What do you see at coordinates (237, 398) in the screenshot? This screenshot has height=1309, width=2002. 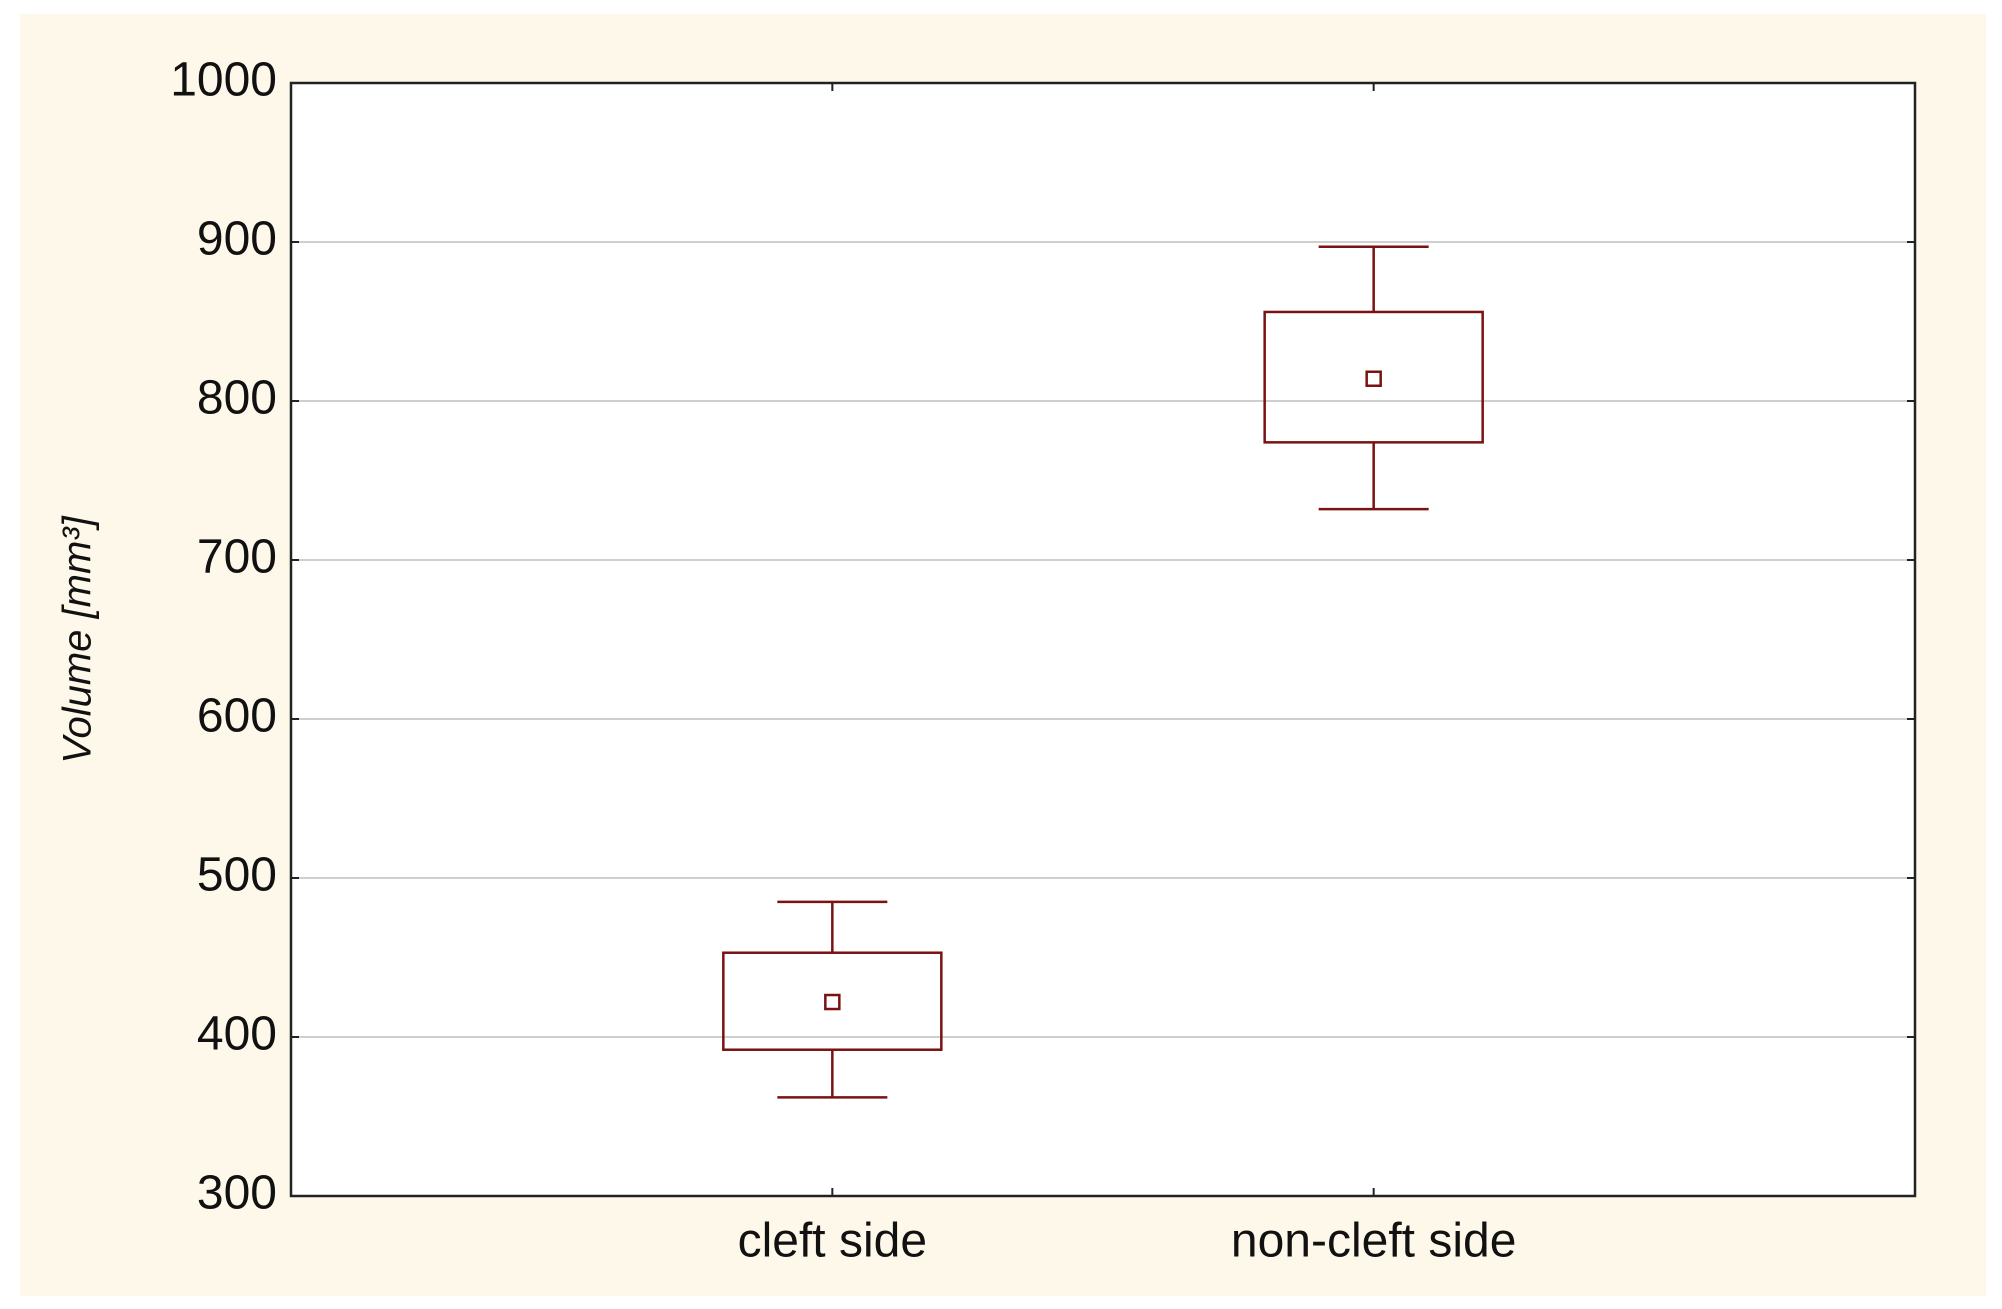 I see `y-tick-label: 800` at bounding box center [237, 398].